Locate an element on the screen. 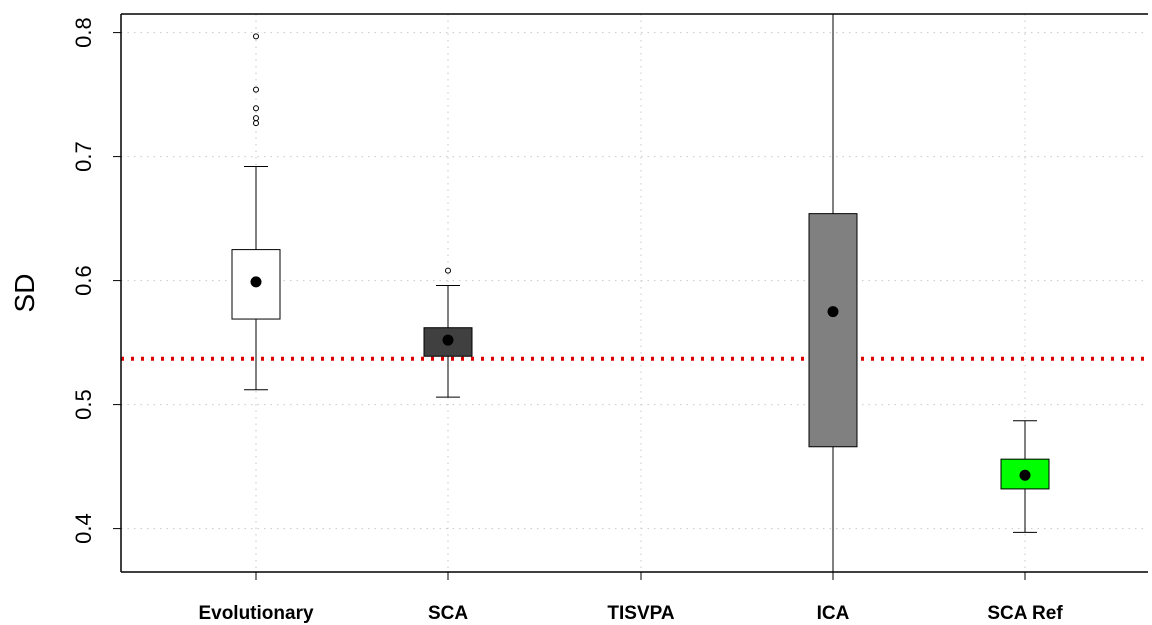 Image resolution: width=1152 pixels, height=625 pixels. mean-point-ica is located at coordinates (833, 312).